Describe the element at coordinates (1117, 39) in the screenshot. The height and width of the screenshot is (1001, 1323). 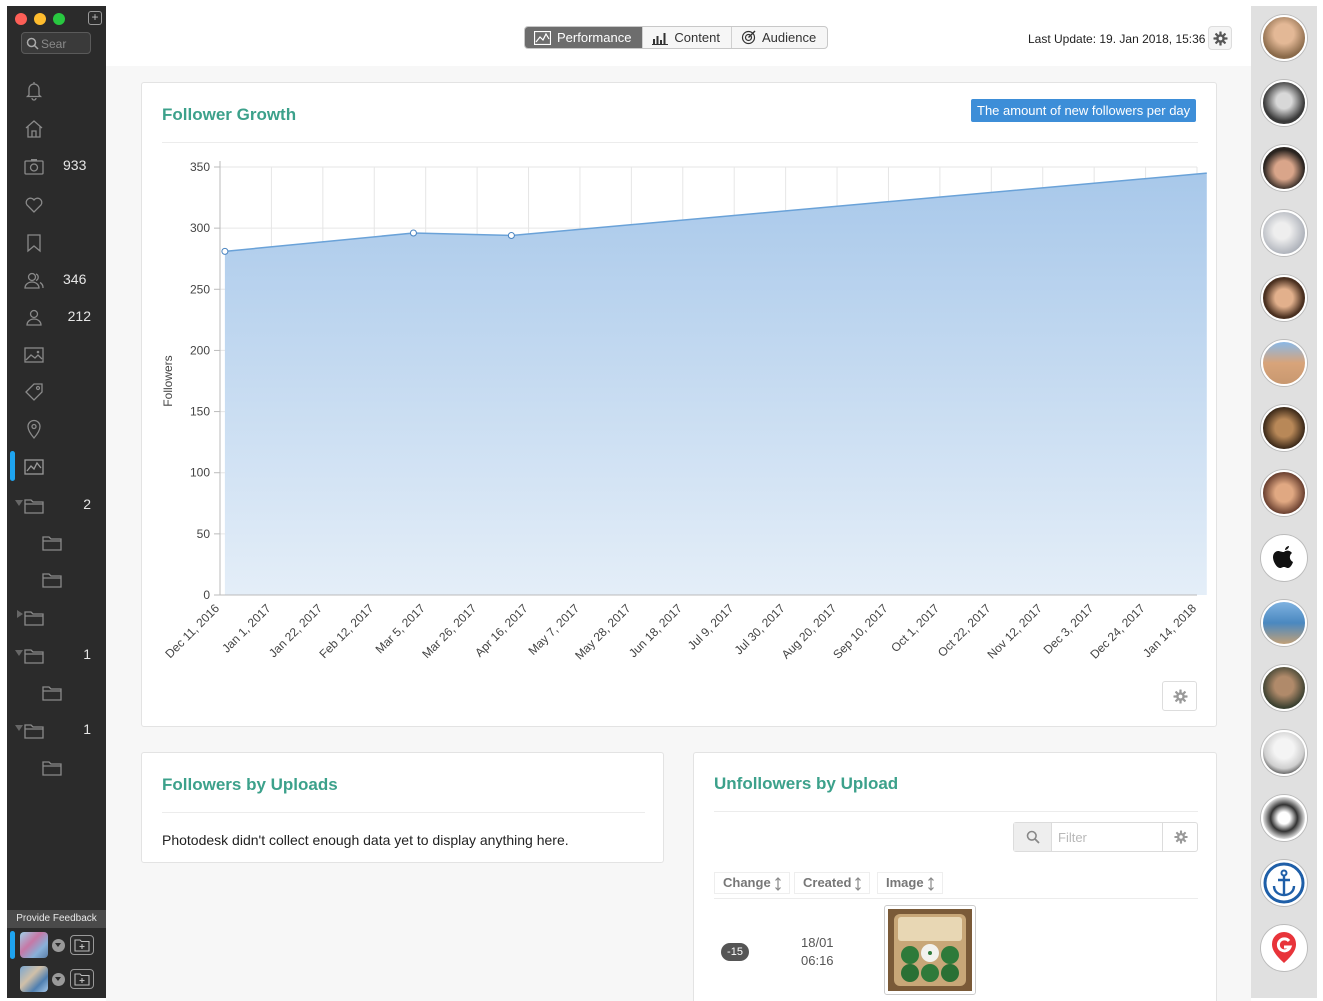
I see `last-update-text: Last Update: 19. Jan 2018, 15:36` at that location.